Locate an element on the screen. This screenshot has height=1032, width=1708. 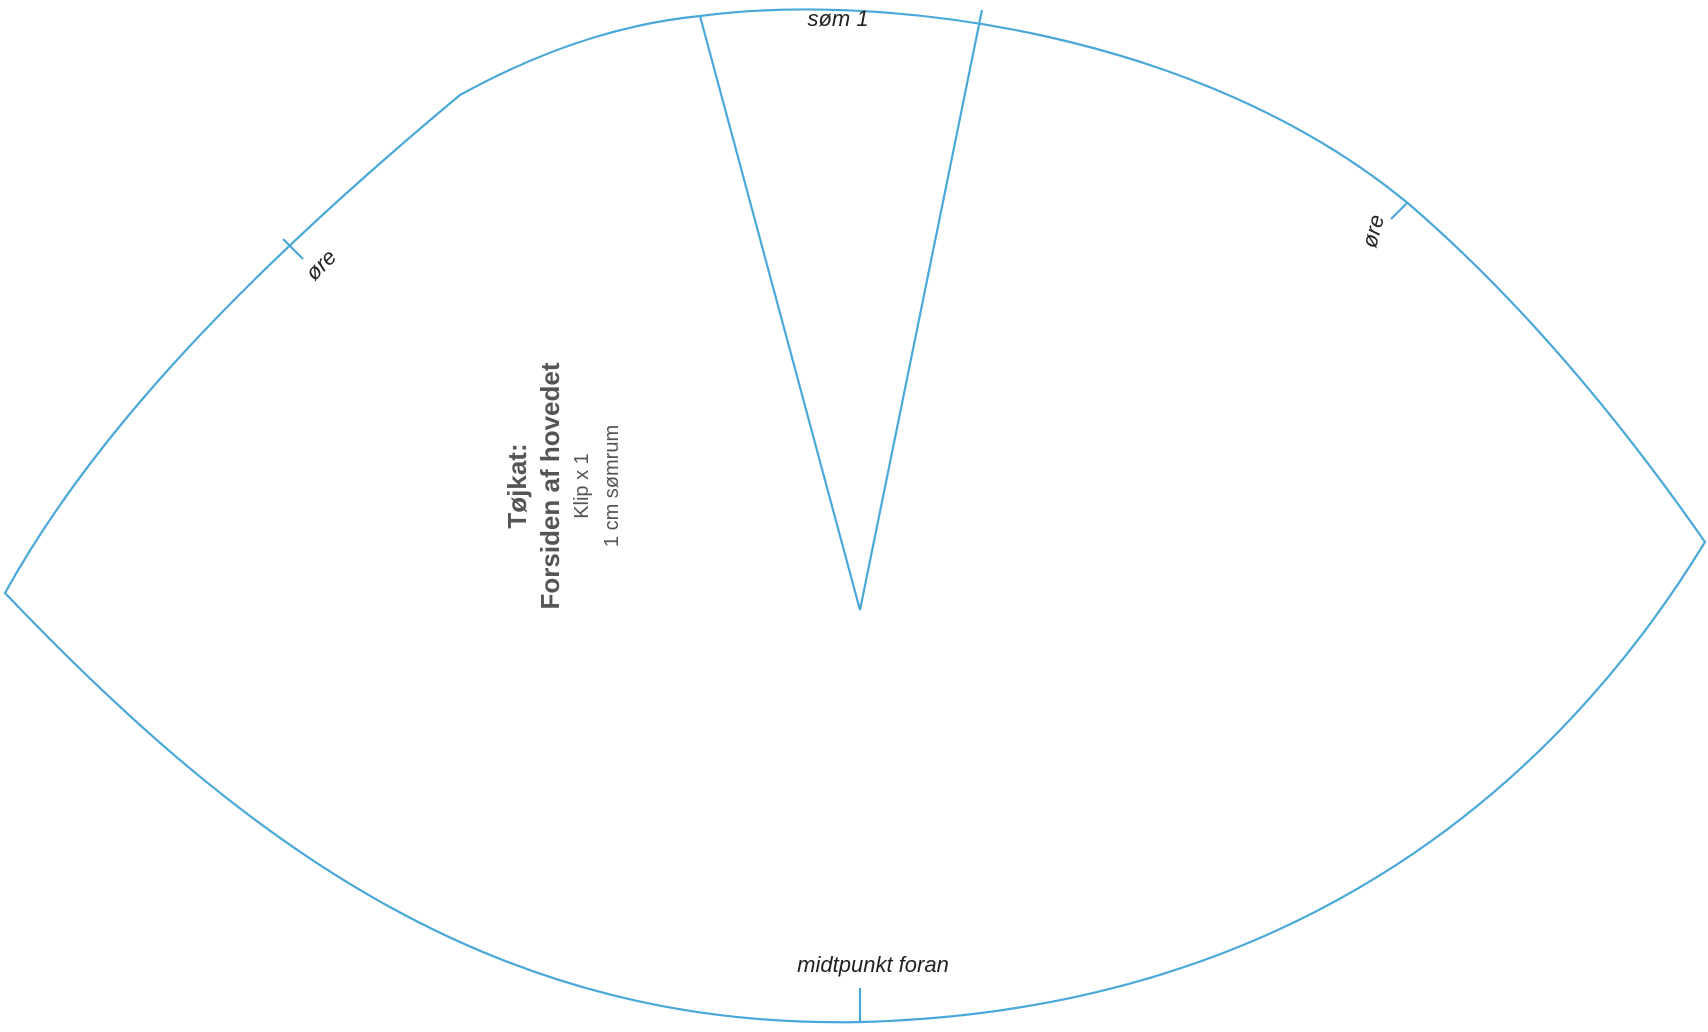
cut-instruction: Klip x 1 is located at coordinates (582, 486).